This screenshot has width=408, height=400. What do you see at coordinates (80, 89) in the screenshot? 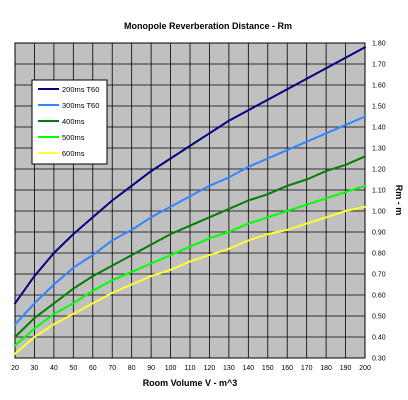
I see `legend-label: 200ms T60` at bounding box center [80, 89].